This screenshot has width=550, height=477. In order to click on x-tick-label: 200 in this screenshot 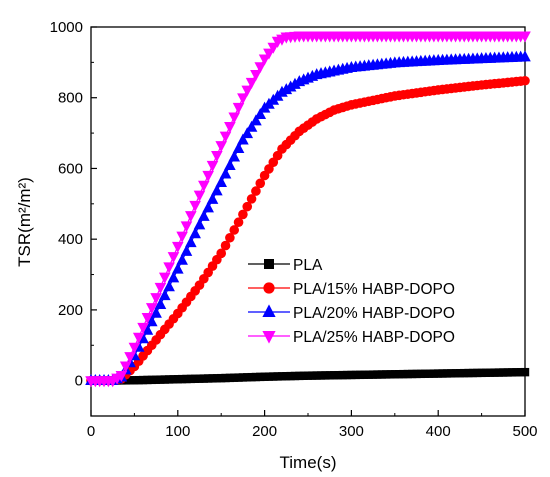, I will do `click(264, 431)`.